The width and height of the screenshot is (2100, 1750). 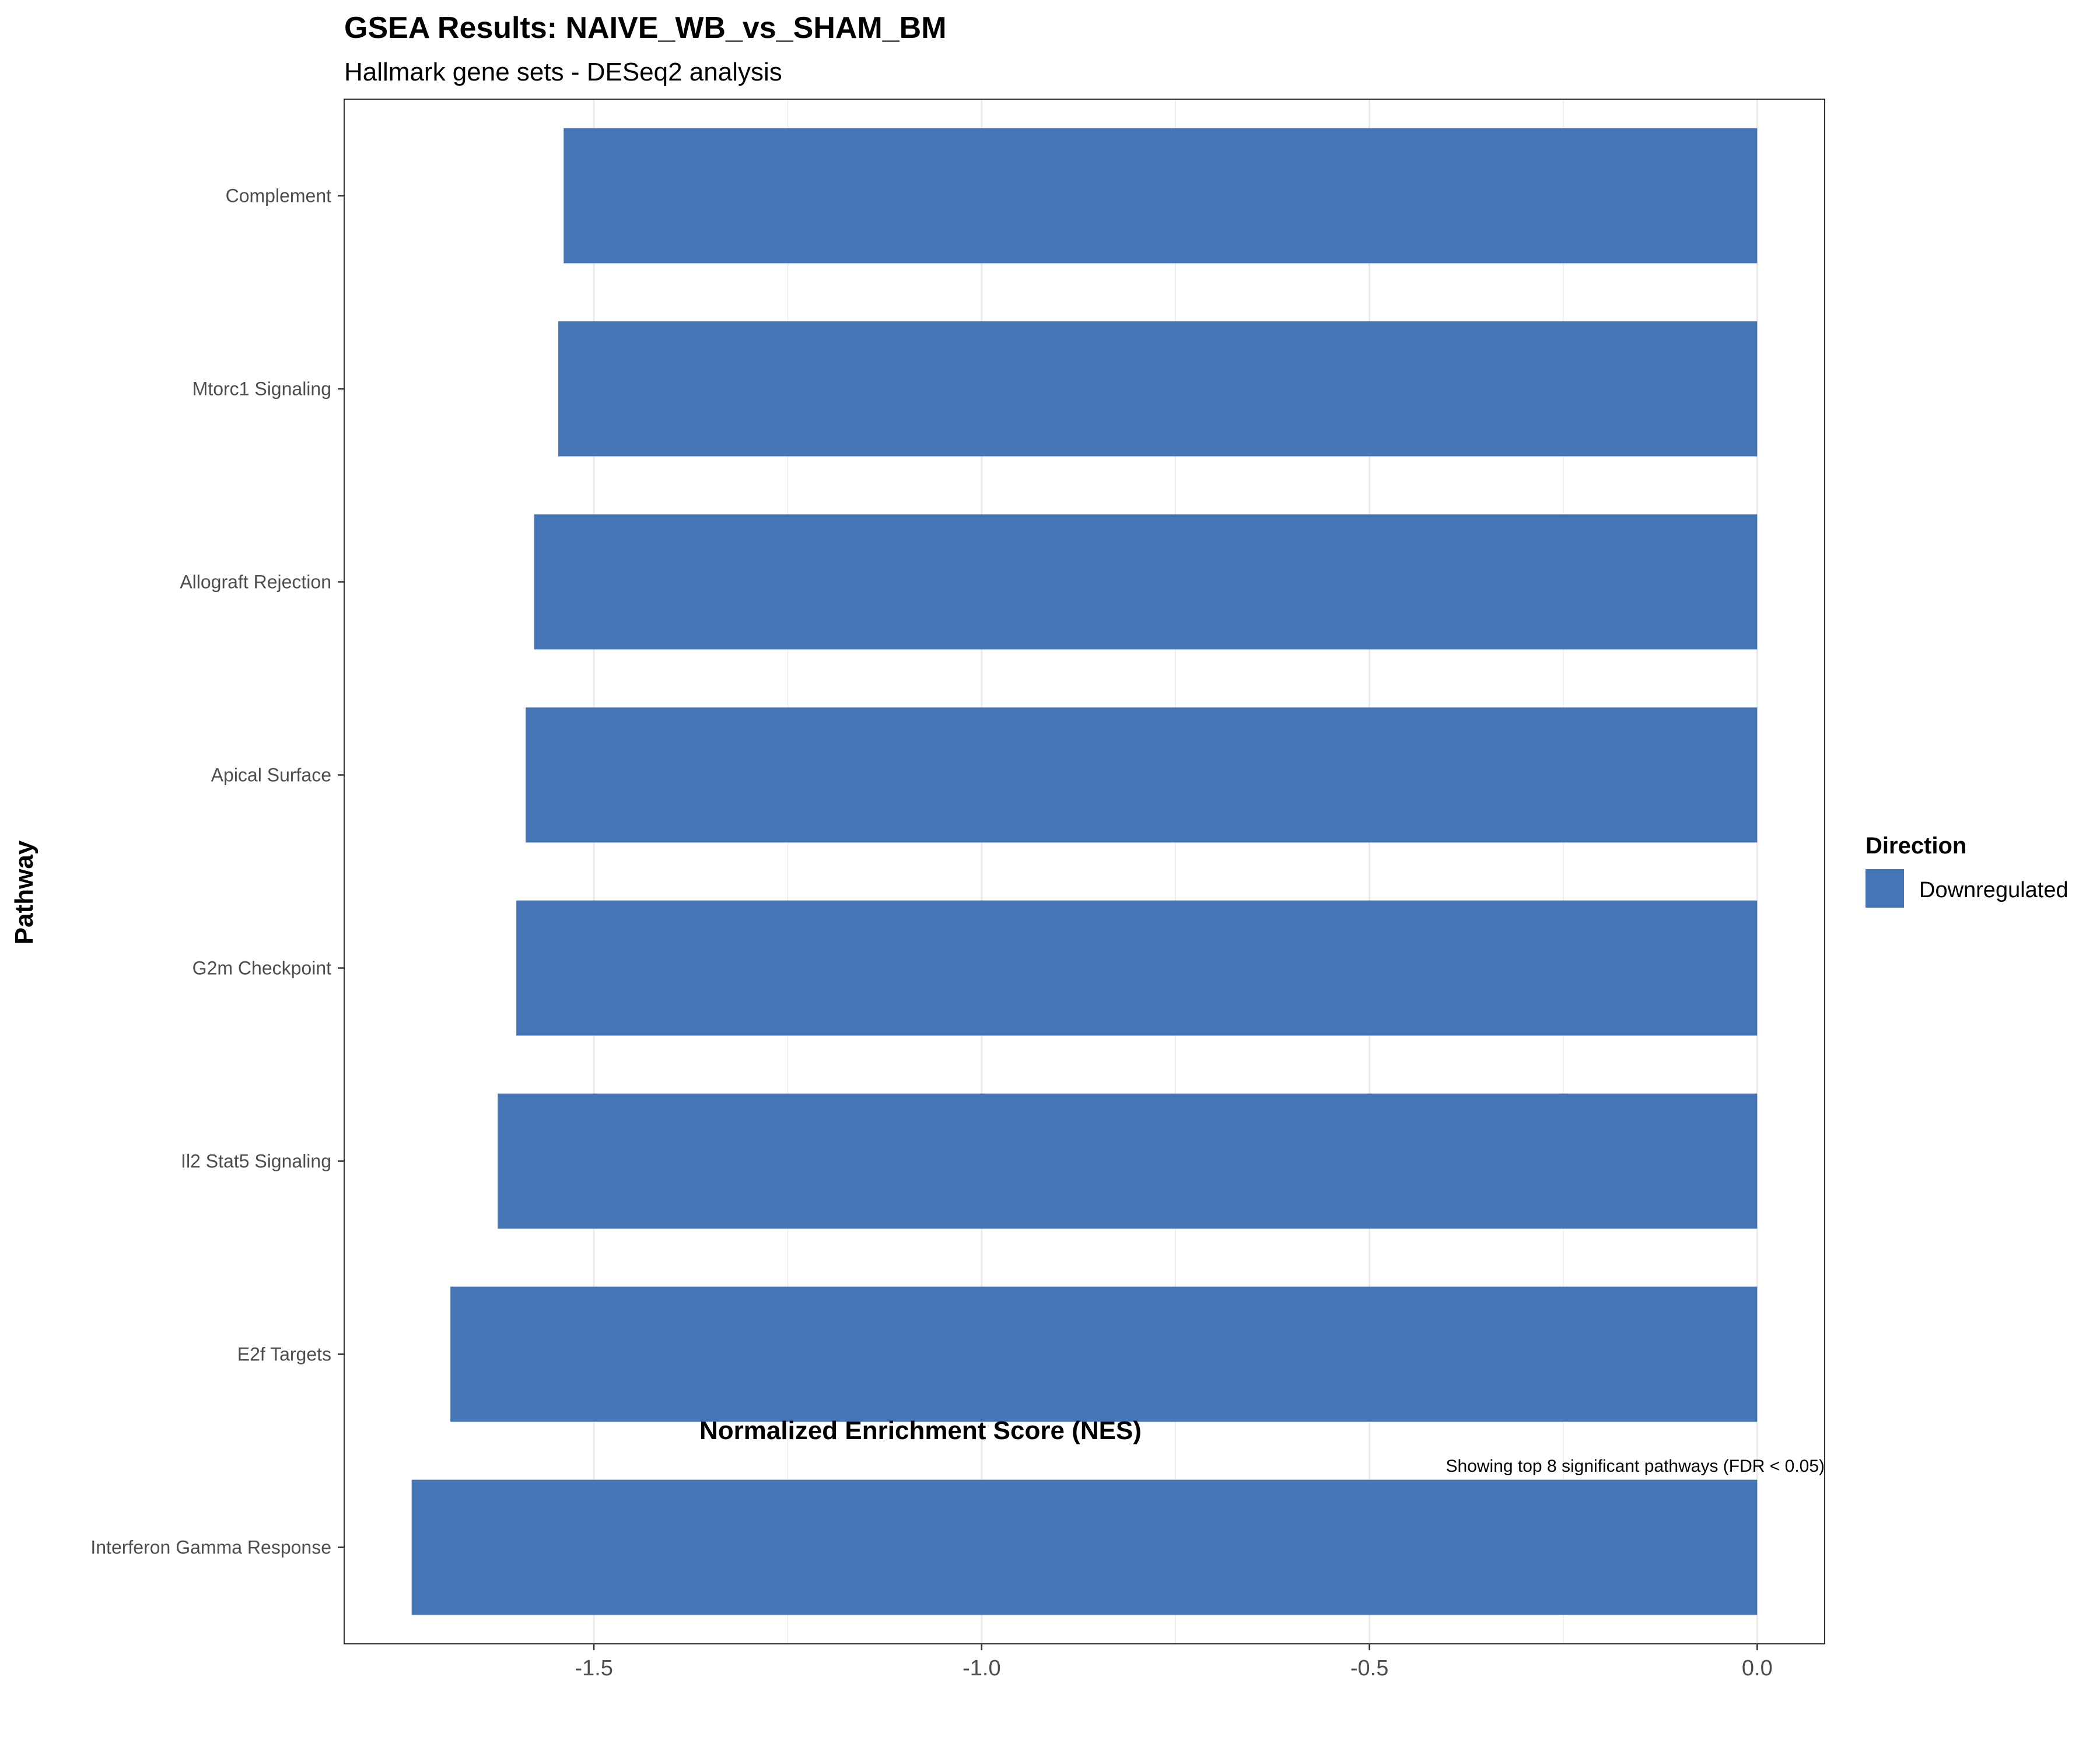 I want to click on y-tick-label: G2m Checkpoint, so click(x=261, y=968).